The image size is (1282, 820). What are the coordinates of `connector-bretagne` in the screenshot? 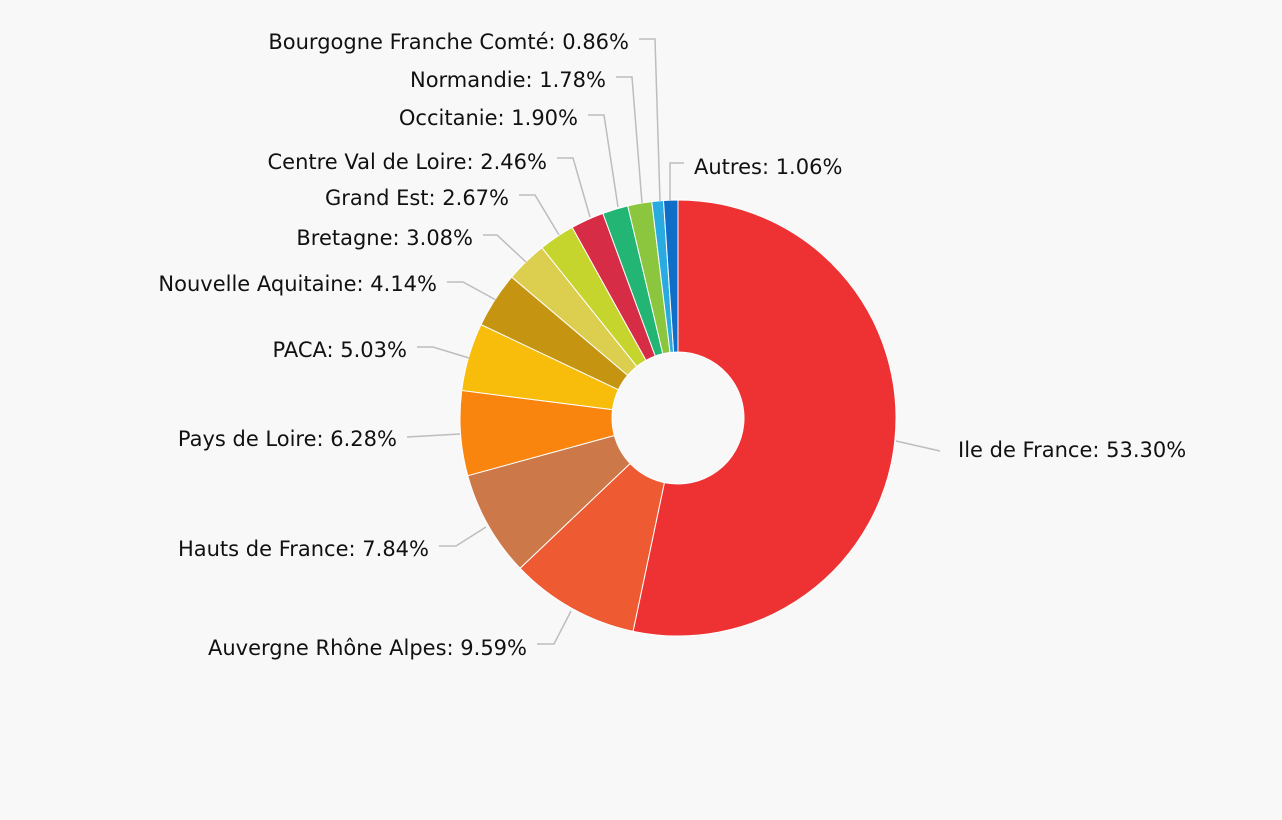 It's located at (505, 248).